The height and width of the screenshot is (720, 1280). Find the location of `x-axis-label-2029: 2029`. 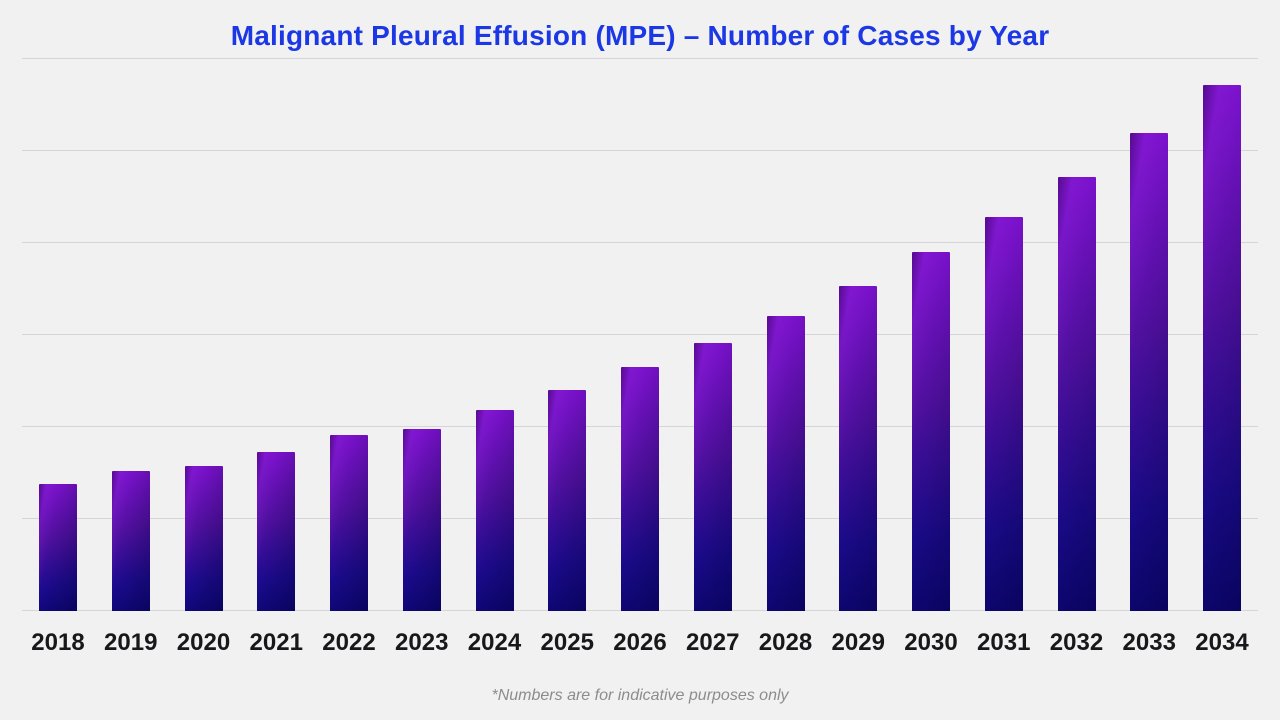

x-axis-label-2029: 2029 is located at coordinates (858, 642).